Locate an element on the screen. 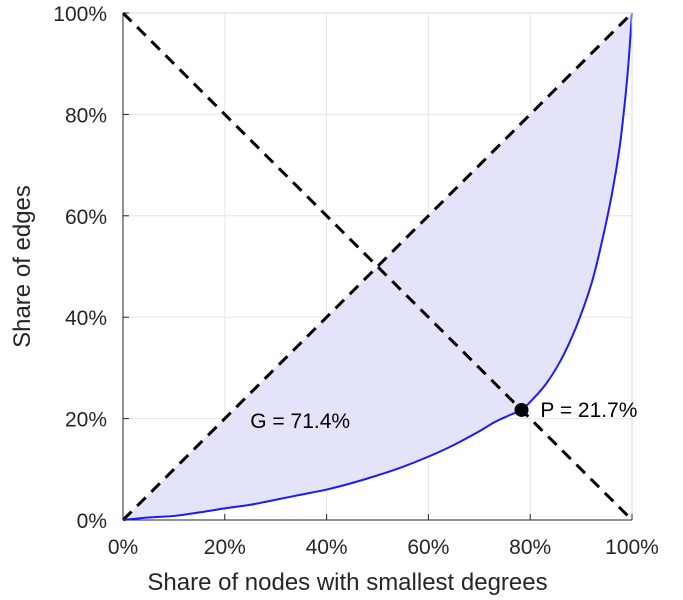 The height and width of the screenshot is (600, 683). p-label: P = 21.7% is located at coordinates (588, 410).